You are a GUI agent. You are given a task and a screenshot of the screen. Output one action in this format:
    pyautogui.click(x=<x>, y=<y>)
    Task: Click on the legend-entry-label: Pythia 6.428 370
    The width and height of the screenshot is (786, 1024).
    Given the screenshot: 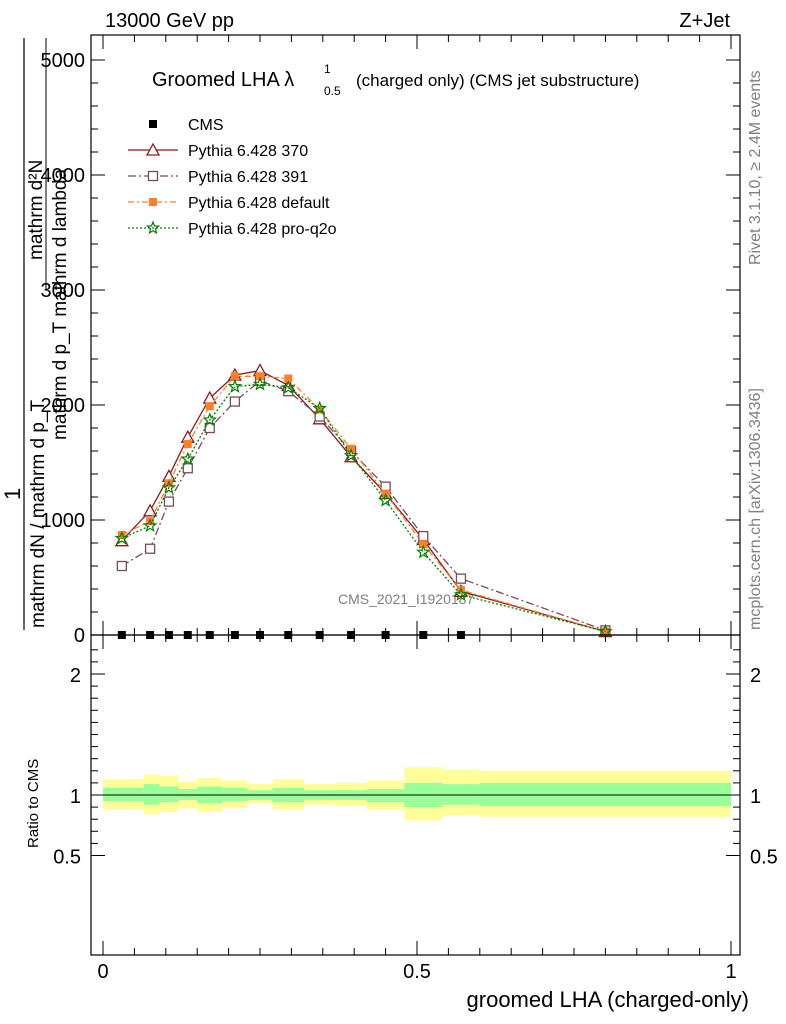 What is the action you would take?
    pyautogui.click(x=248, y=151)
    